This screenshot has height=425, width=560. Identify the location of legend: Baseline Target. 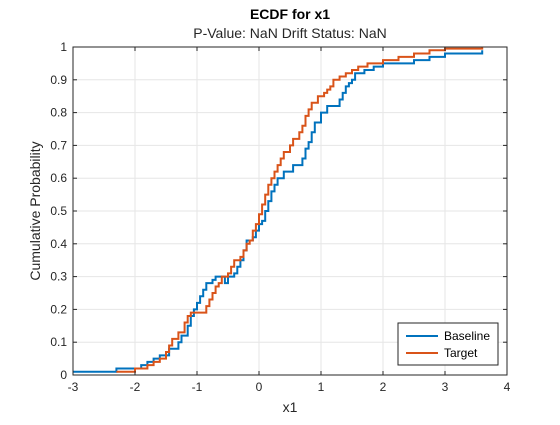
(448, 344).